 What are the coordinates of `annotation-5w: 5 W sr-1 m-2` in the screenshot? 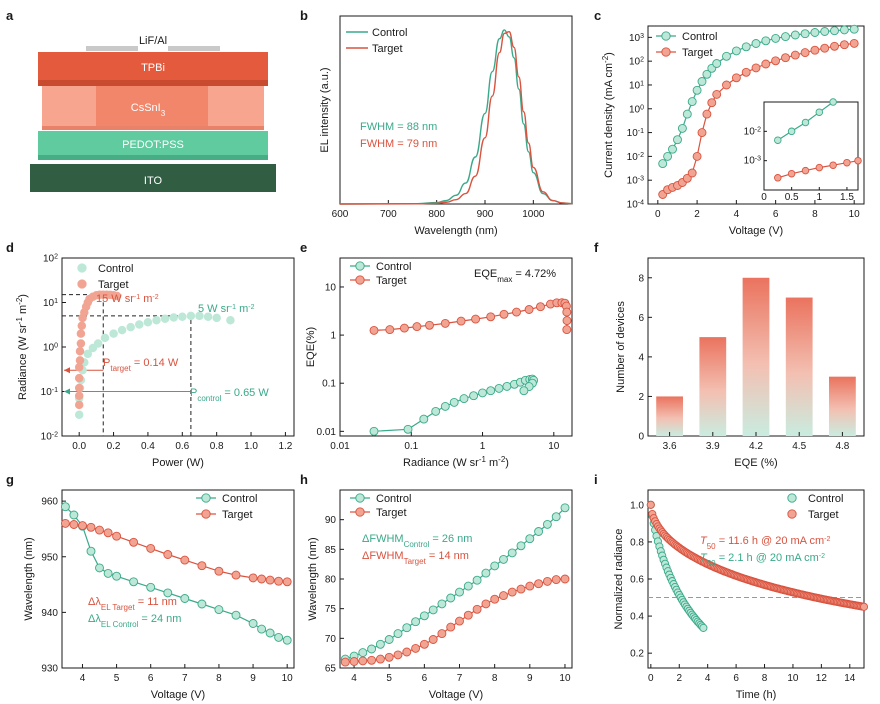 It's located at (226, 309).